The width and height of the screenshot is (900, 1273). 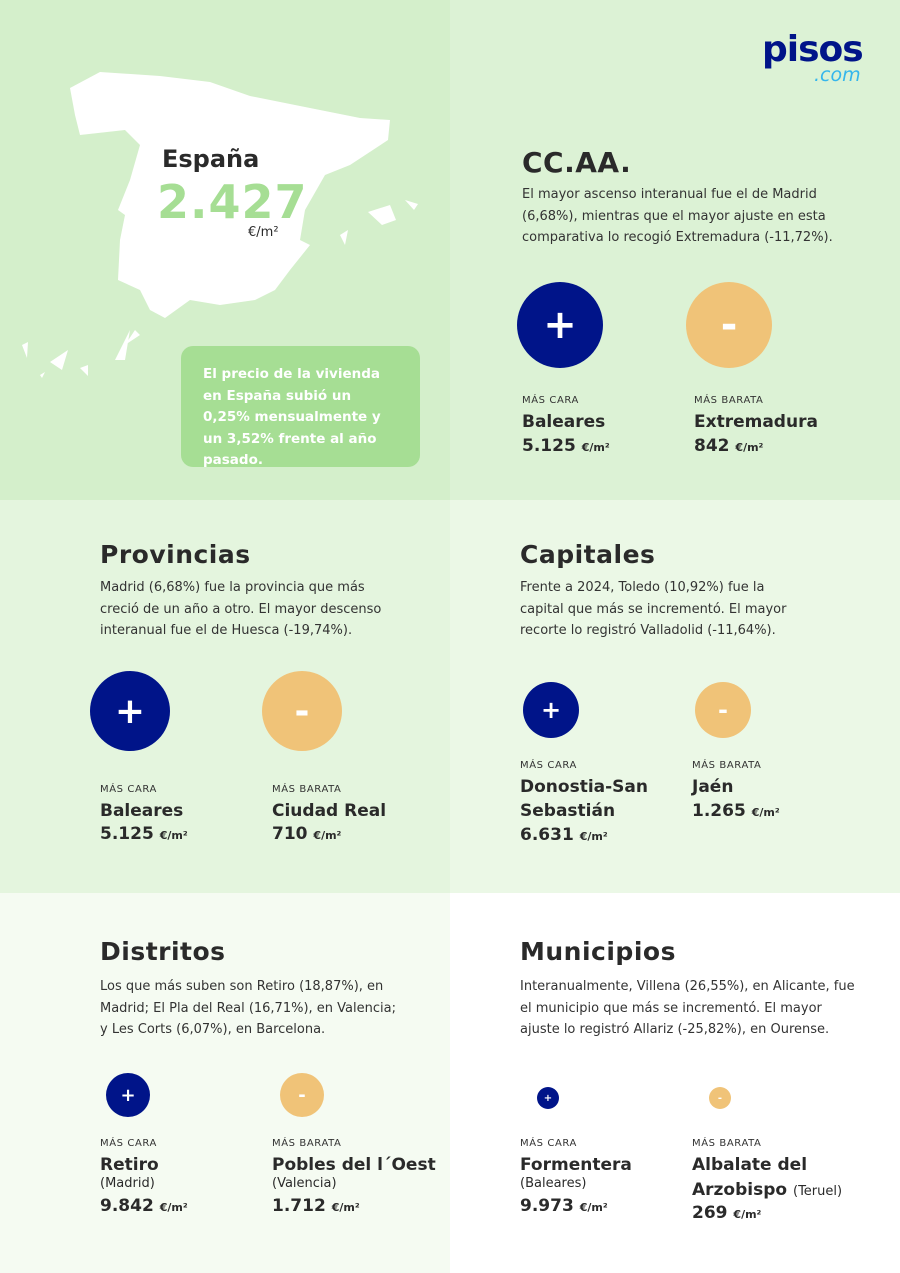 I want to click on max-region: (Baleares), so click(x=553, y=1183).